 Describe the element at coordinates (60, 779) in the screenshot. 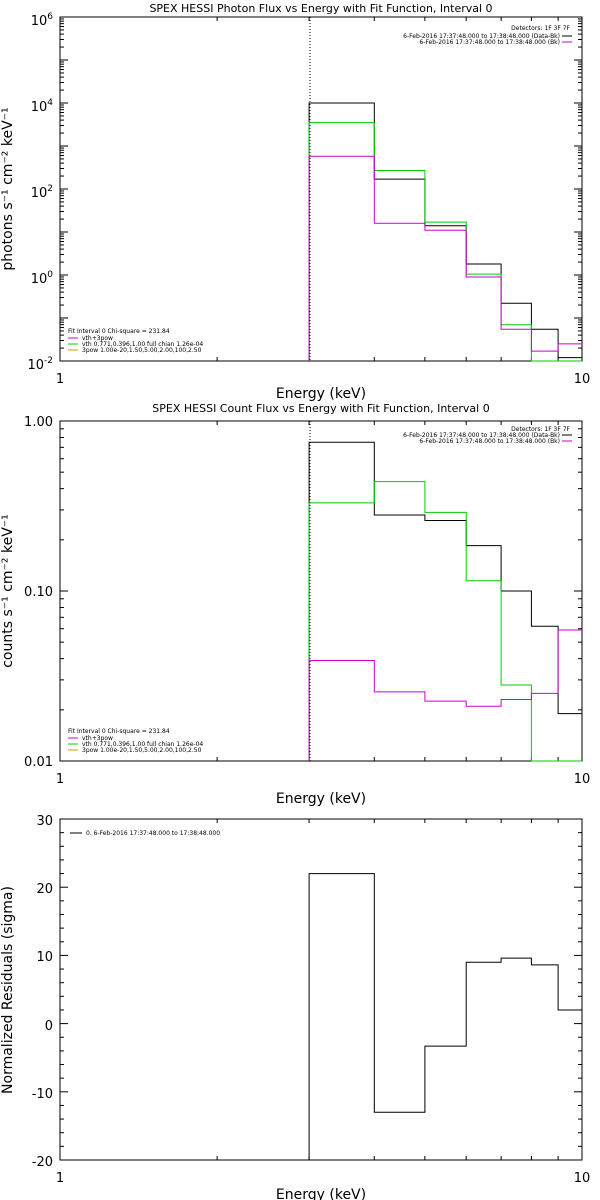

I see `count-flux-xtick-label: 1` at that location.